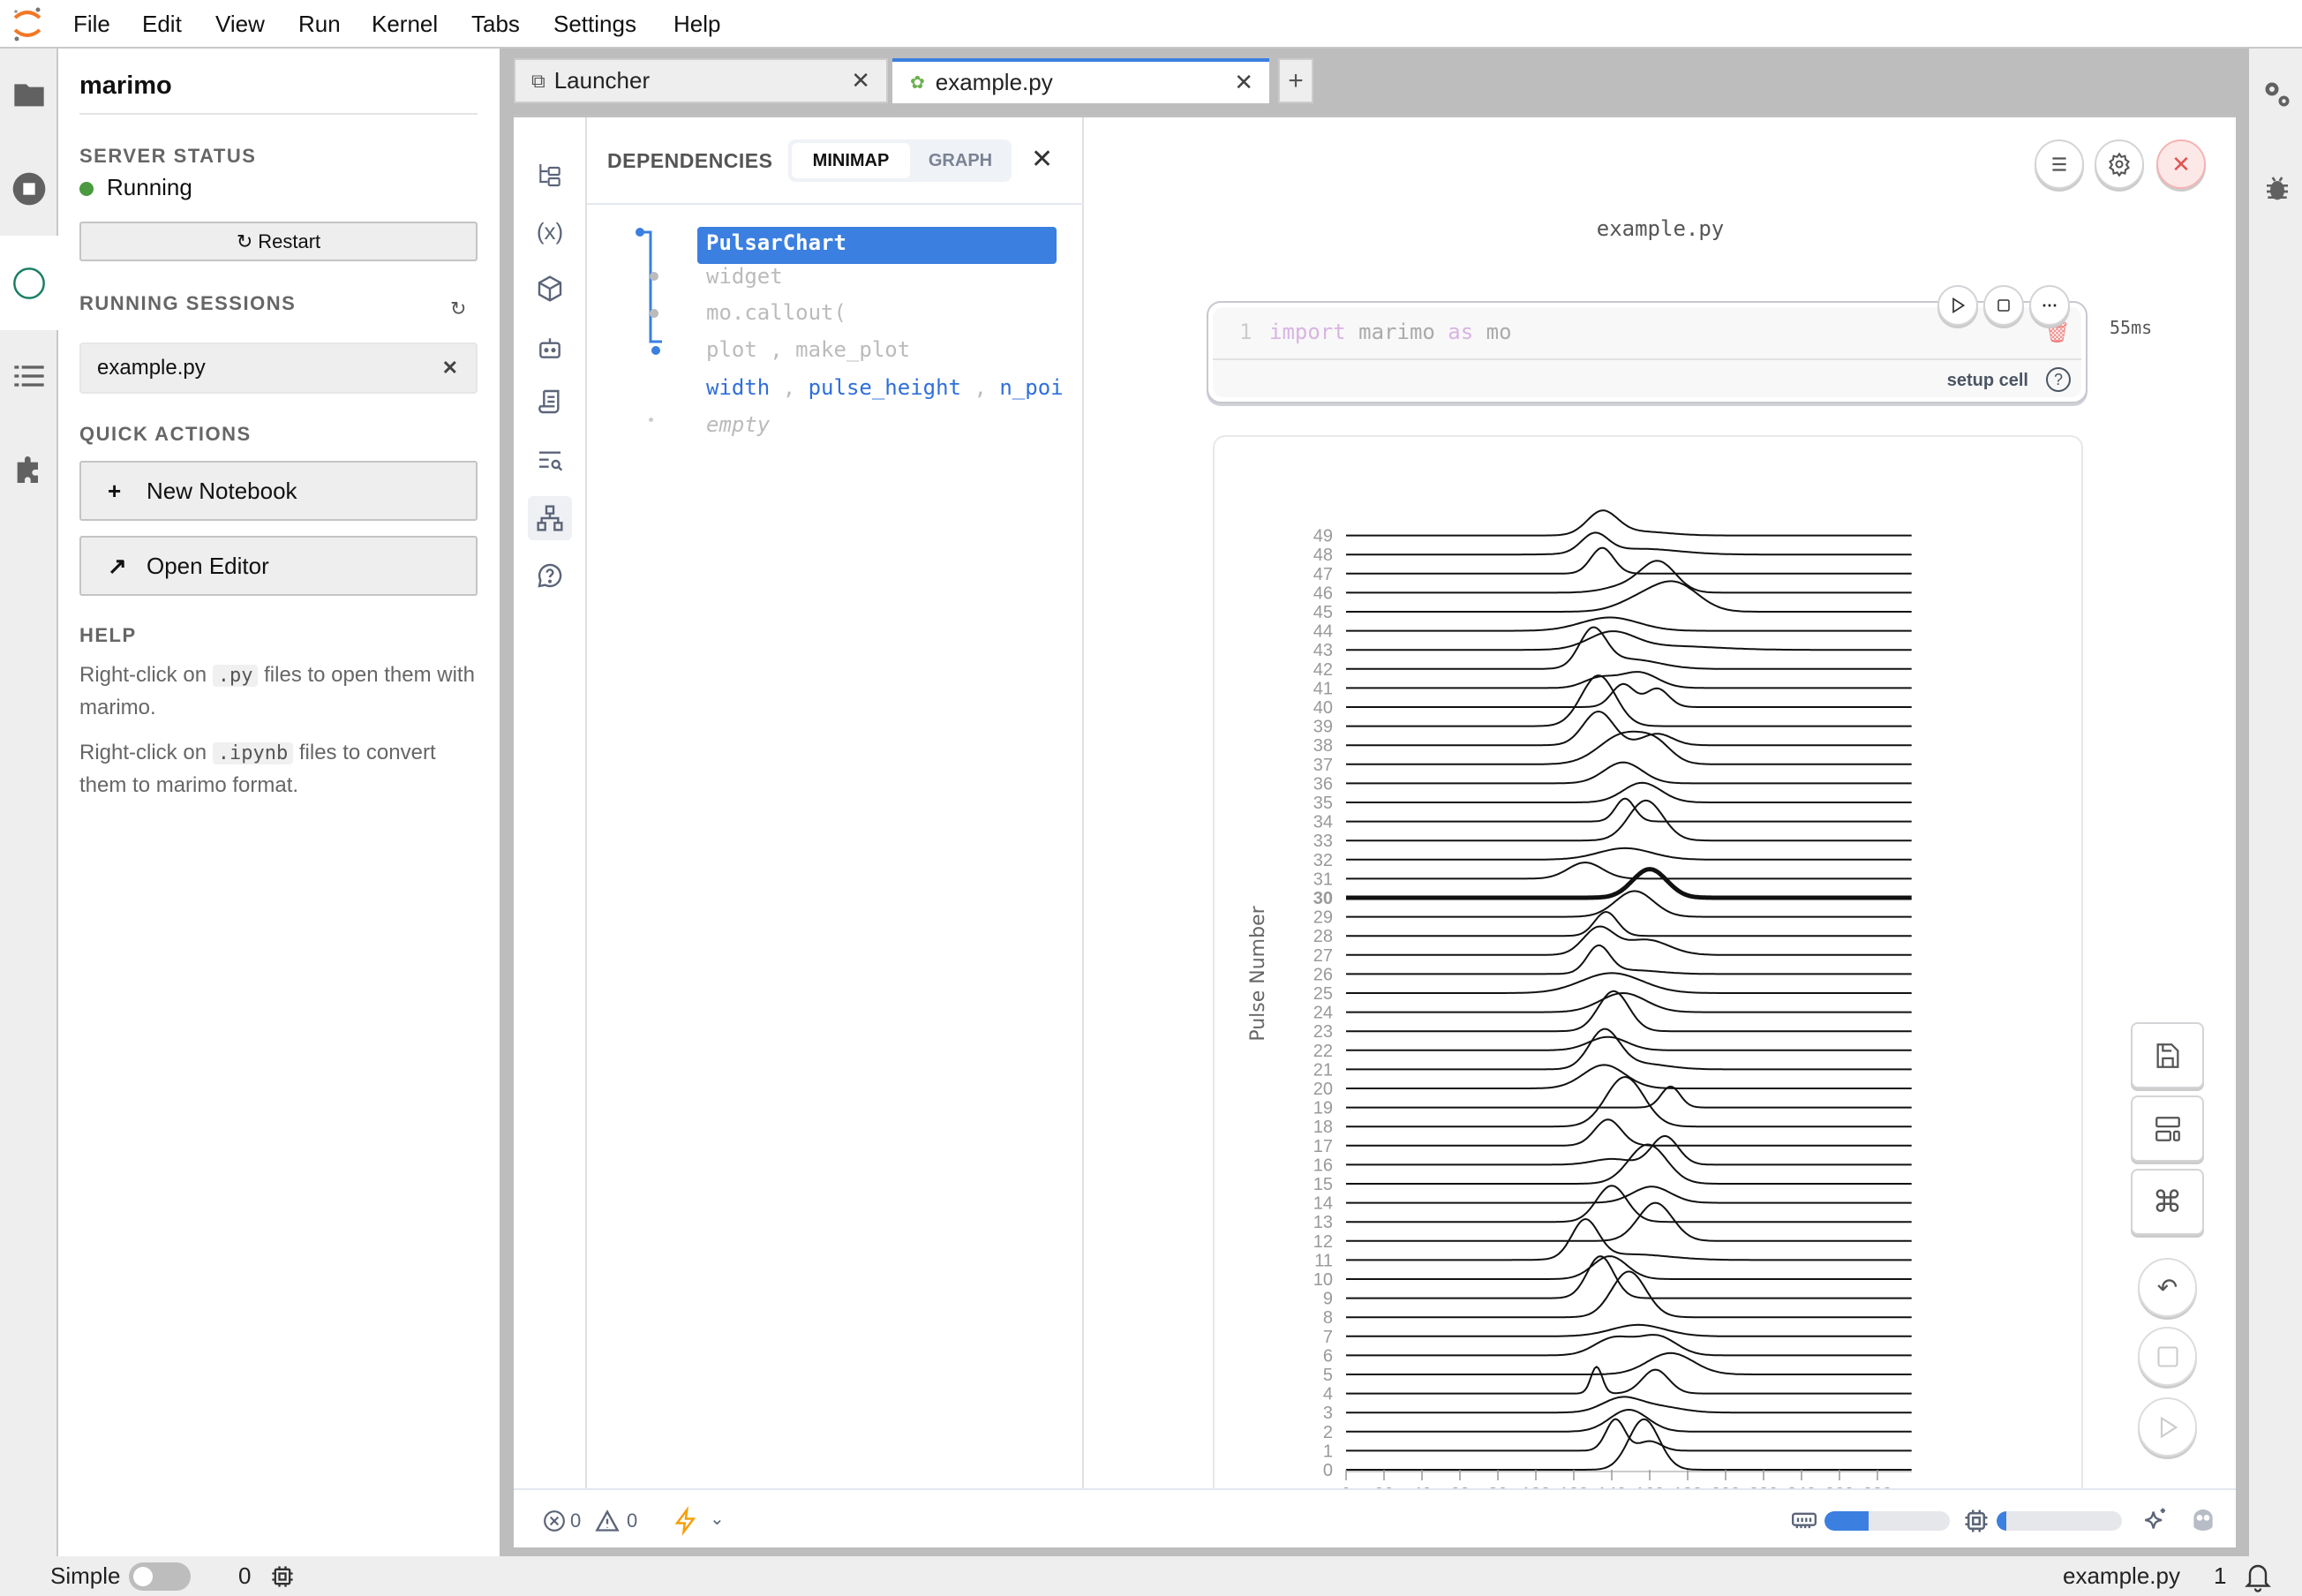  I want to click on menu-run: Run, so click(319, 24).